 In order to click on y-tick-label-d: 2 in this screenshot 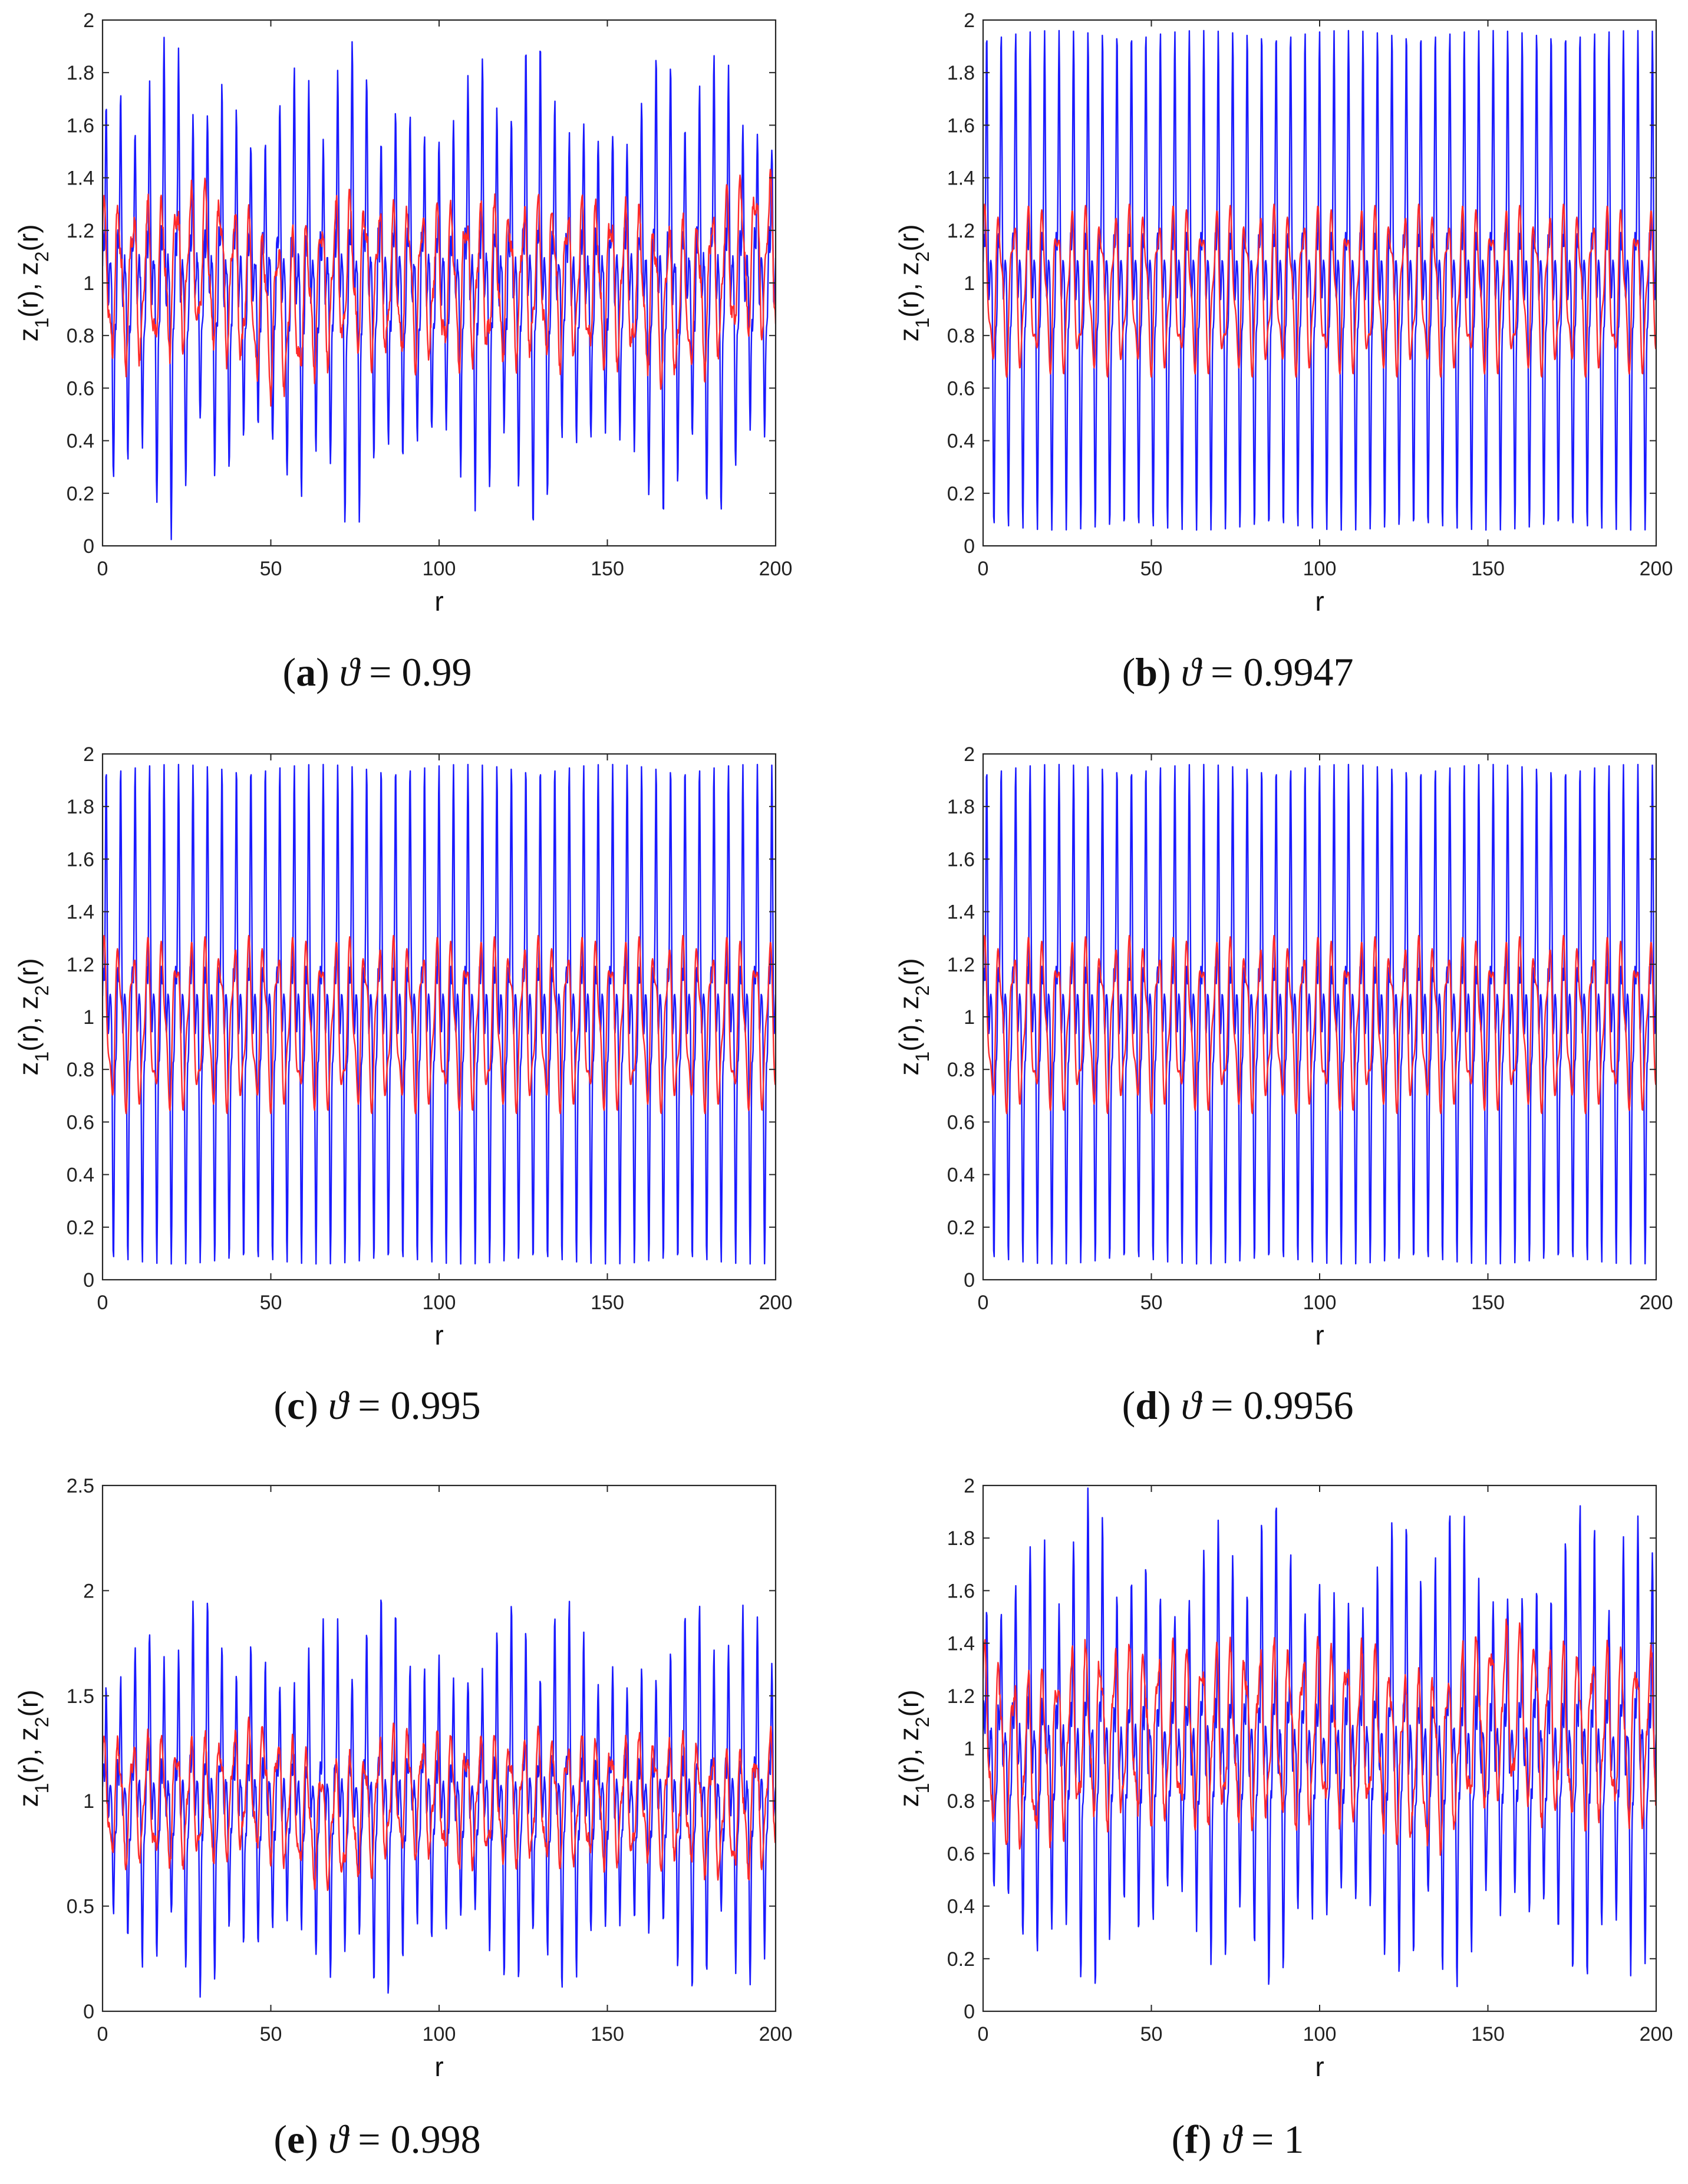, I will do `click(969, 754)`.